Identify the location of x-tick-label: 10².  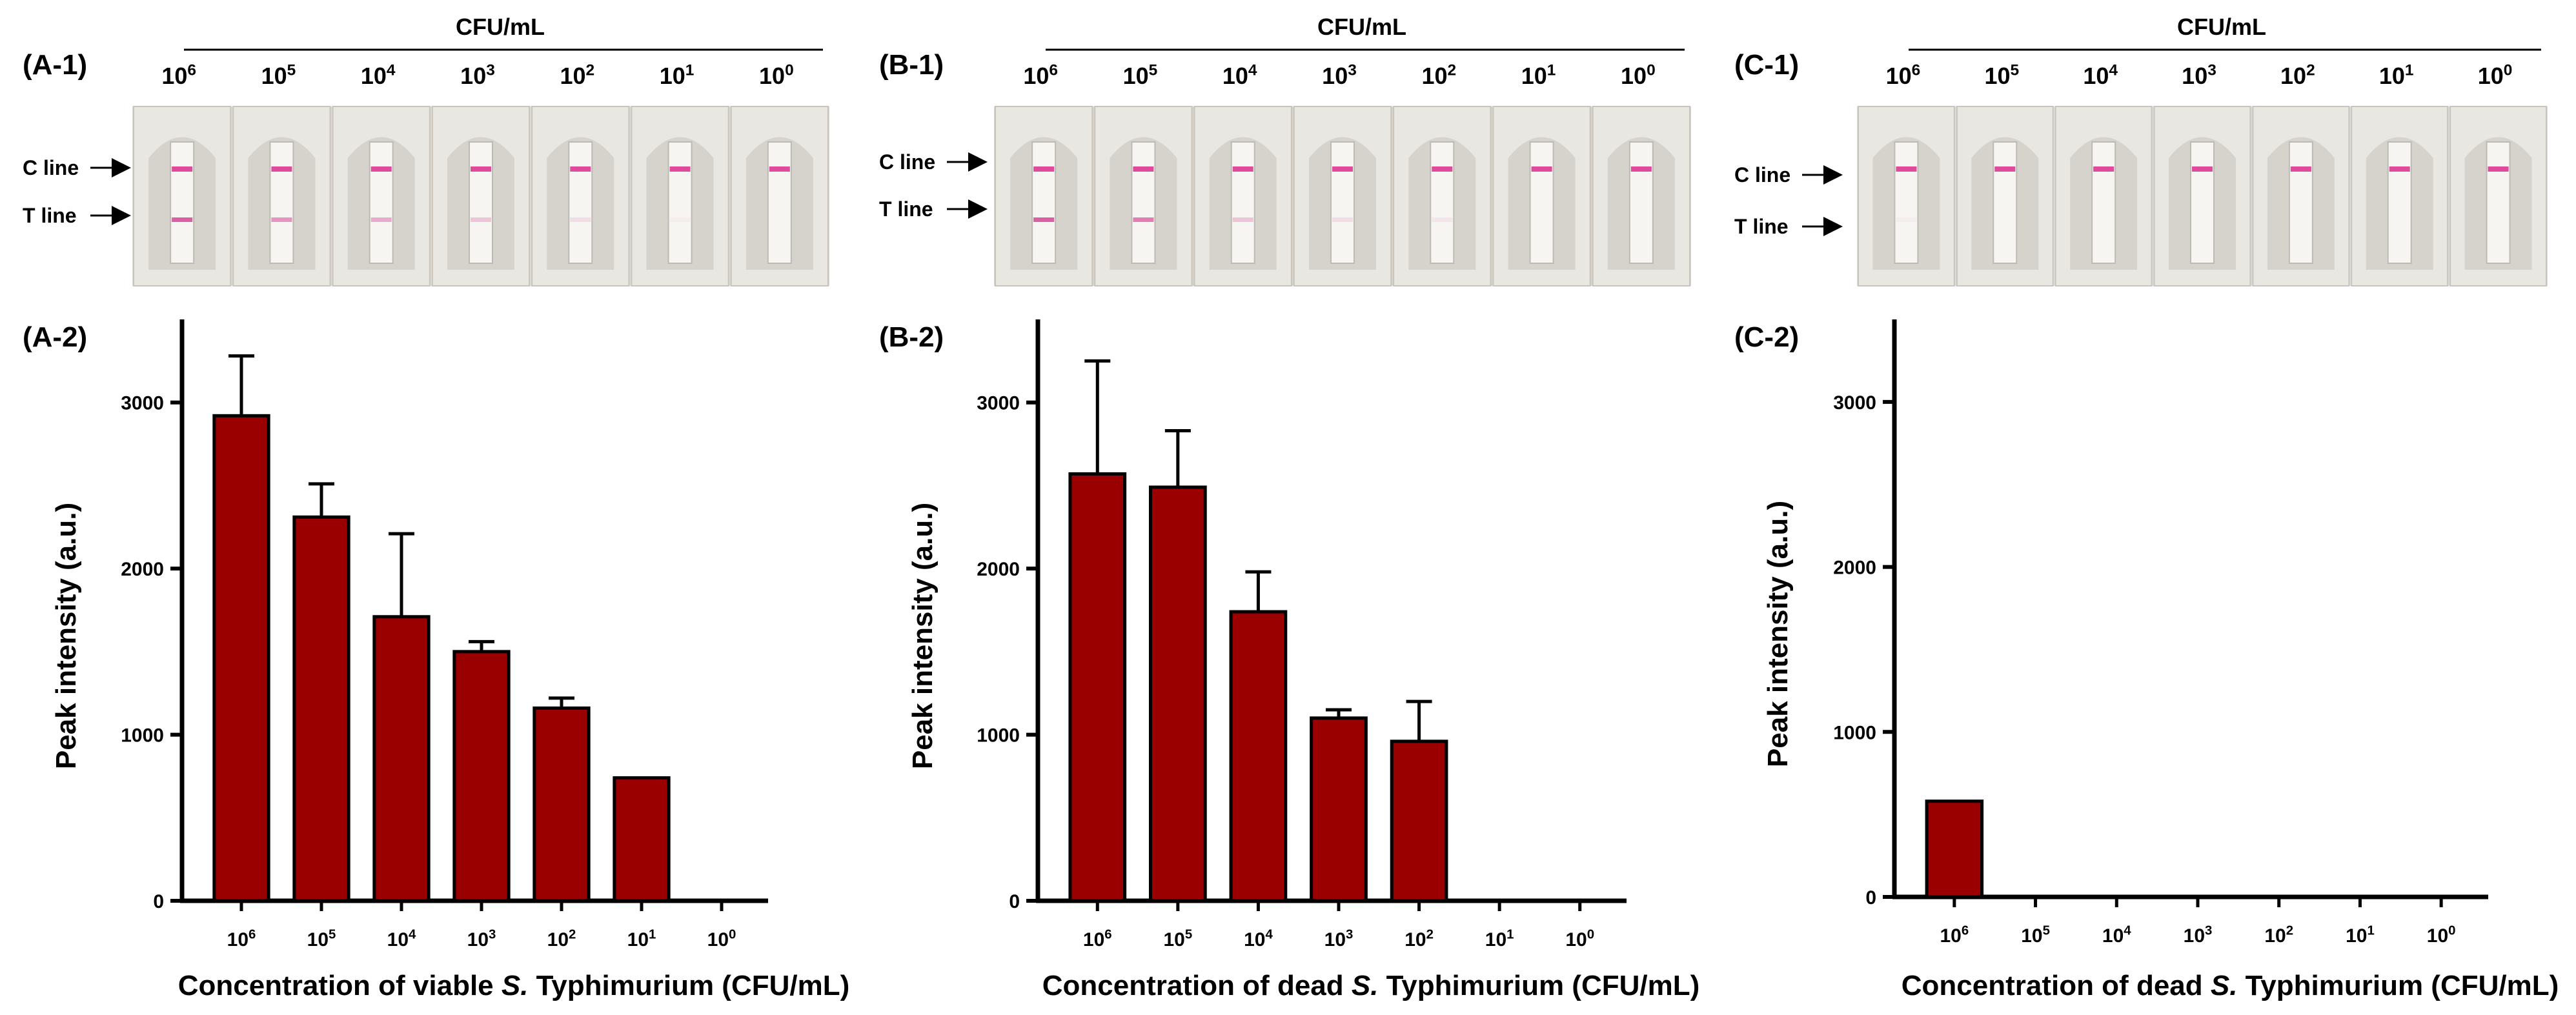
(2278, 935).